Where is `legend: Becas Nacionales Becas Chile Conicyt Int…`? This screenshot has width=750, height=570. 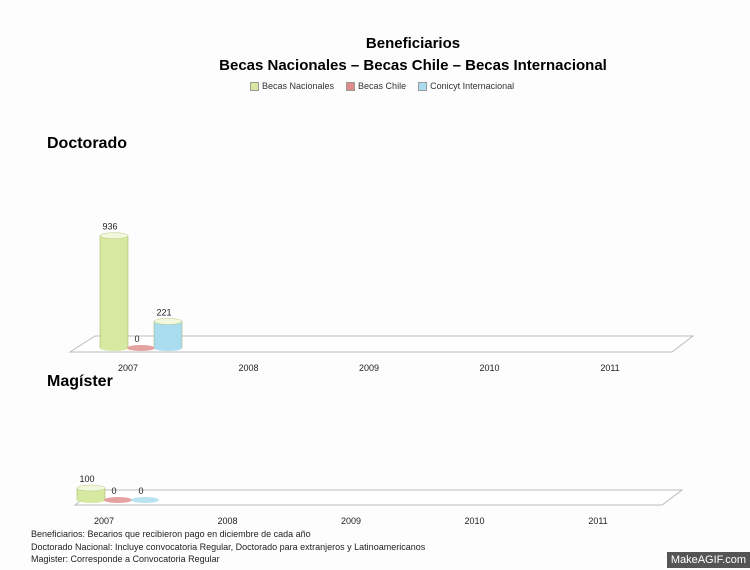 legend: Becas Nacionales Becas Chile Conicyt Int… is located at coordinates (382, 86).